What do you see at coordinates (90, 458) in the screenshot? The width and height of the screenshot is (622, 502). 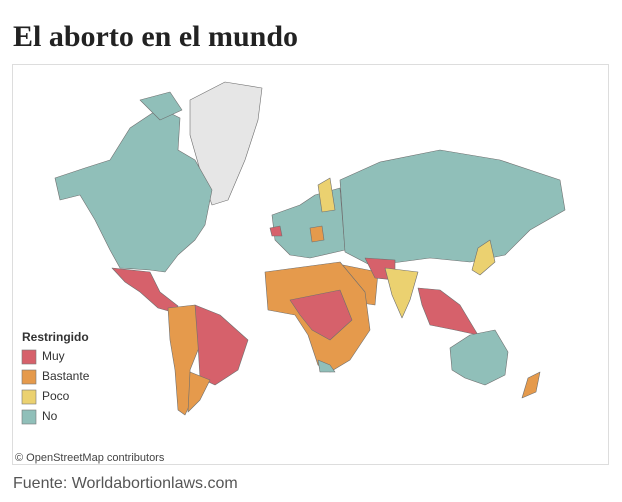 I see `map-attribution: © OpenStreetMap contributors` at bounding box center [90, 458].